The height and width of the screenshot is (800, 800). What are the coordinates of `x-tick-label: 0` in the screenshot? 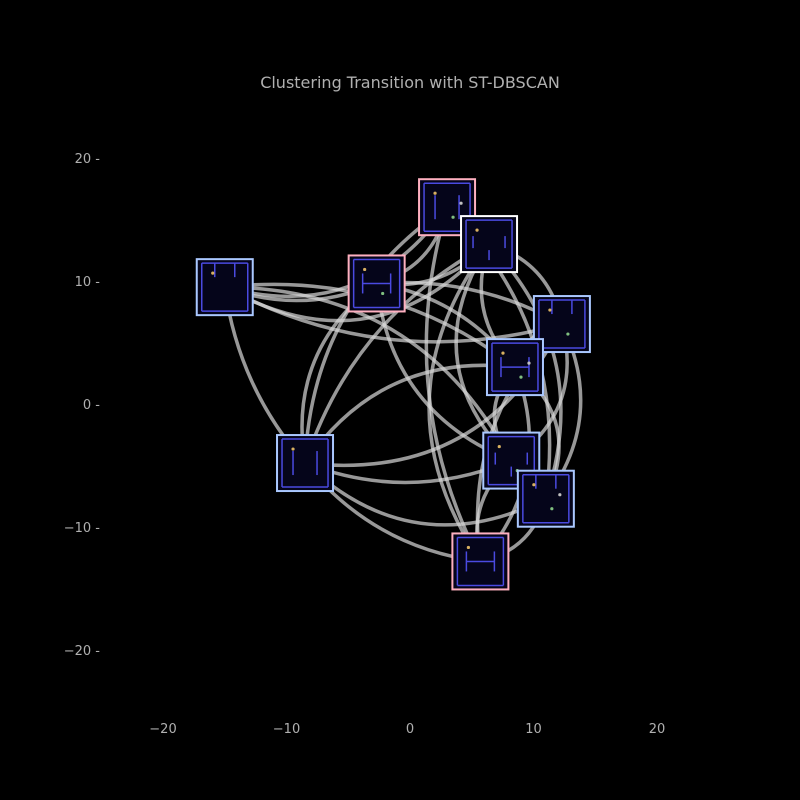 It's located at (410, 729).